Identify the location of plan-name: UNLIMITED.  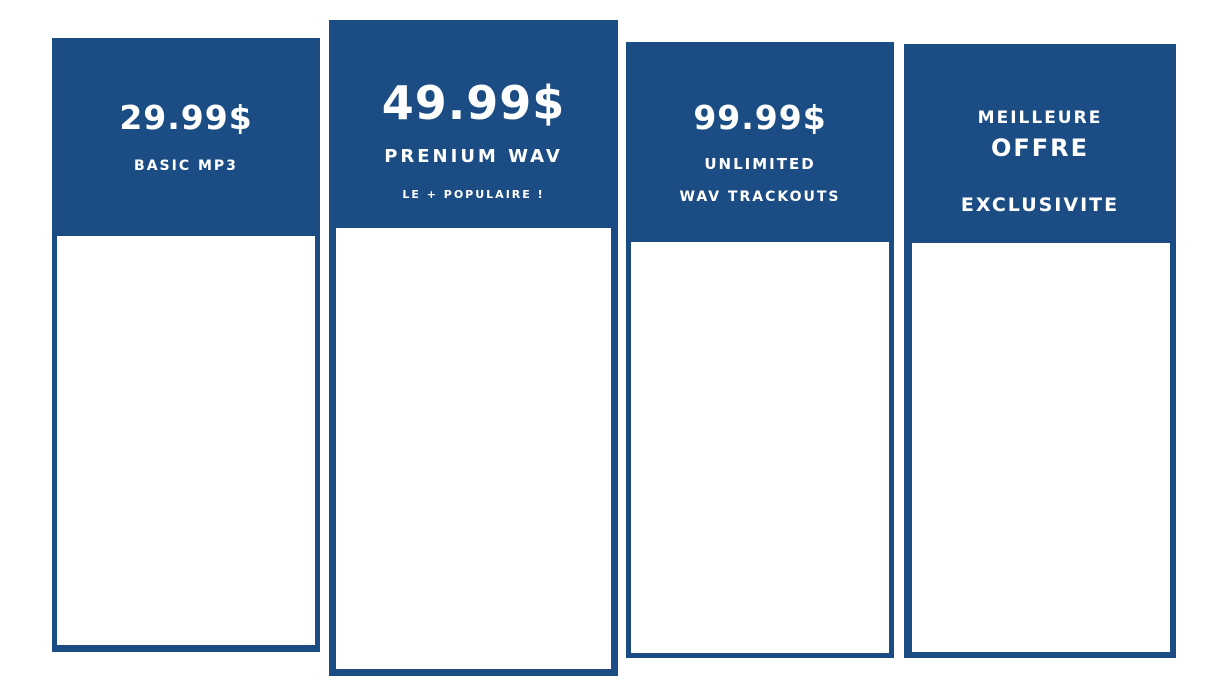
(760, 164).